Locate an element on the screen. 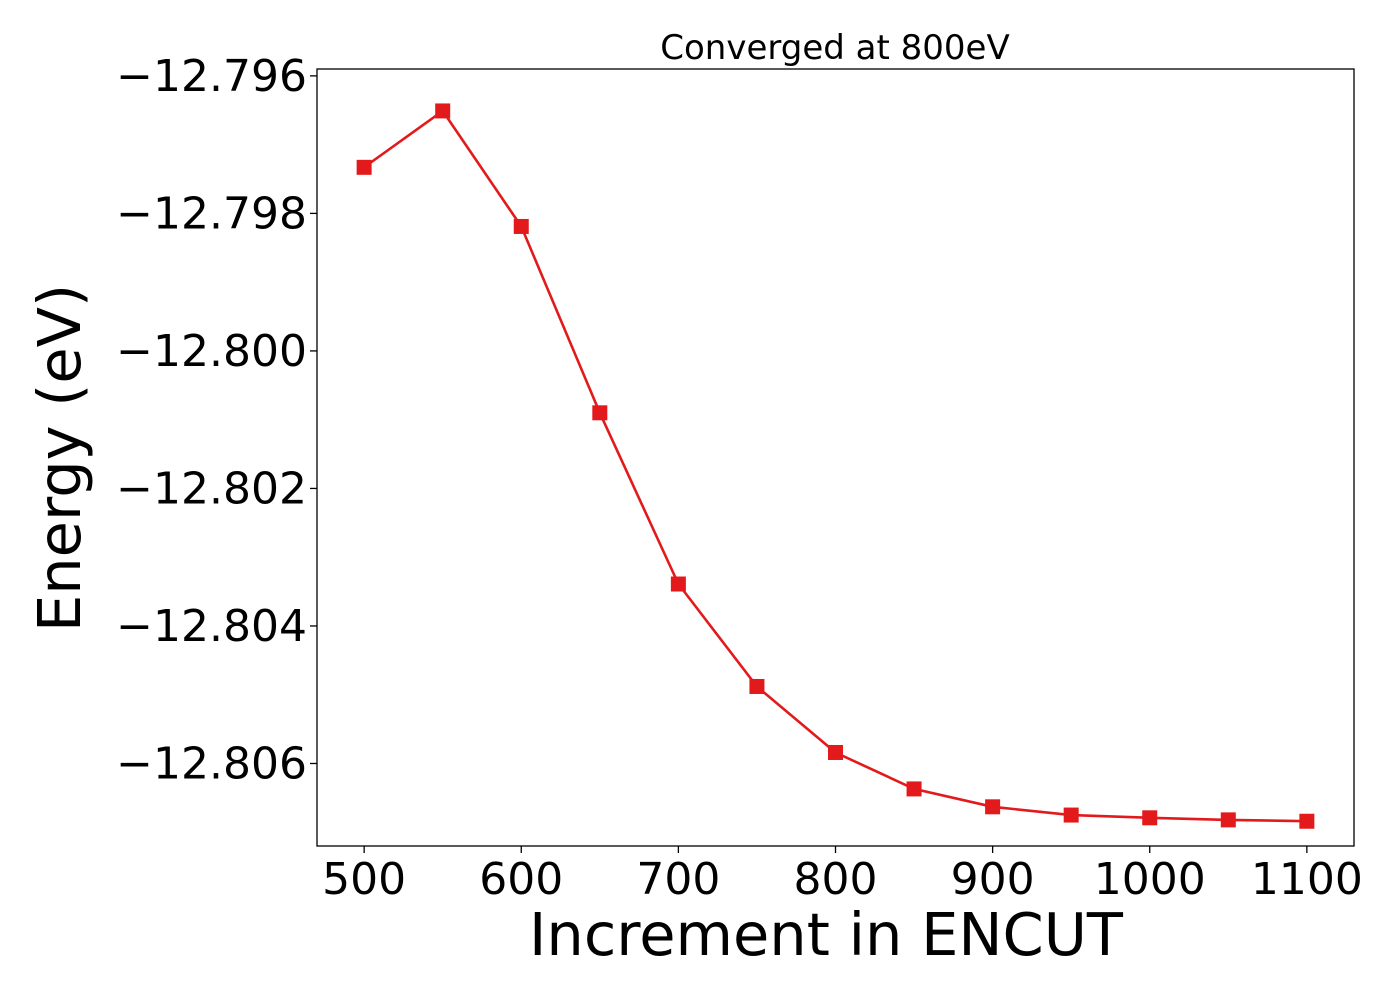 The width and height of the screenshot is (1400, 1000). y-tick-label: −12.806 is located at coordinates (211, 763).